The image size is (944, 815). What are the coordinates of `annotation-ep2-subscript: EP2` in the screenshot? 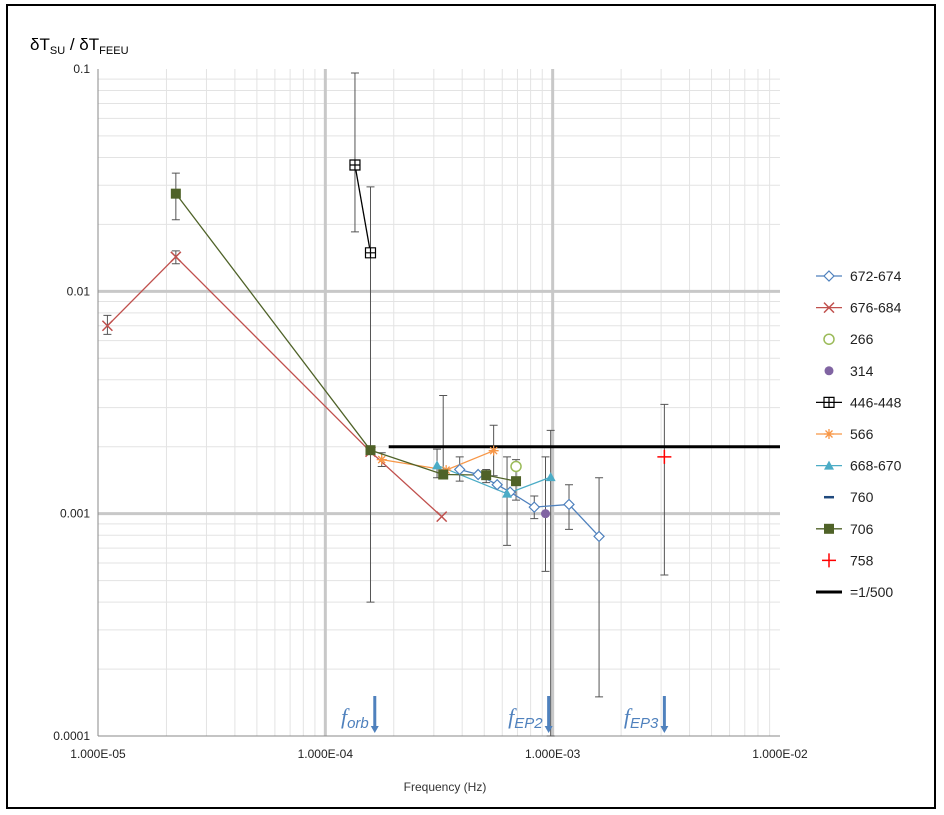 It's located at (528, 723).